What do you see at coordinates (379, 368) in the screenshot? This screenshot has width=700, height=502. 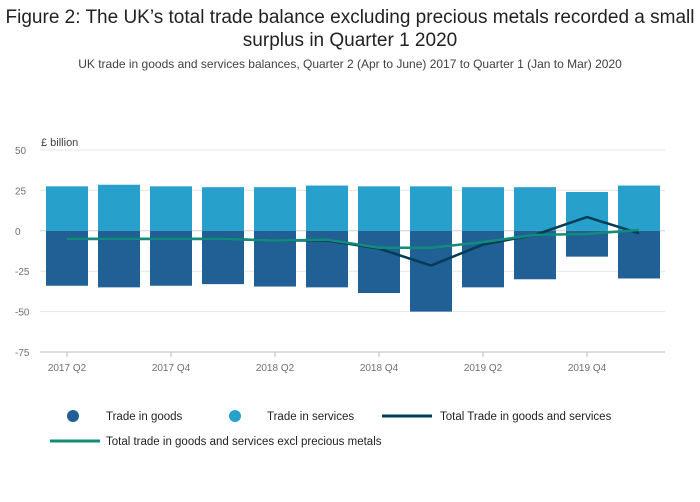 I see `x-tick-label: 2018 Q4` at bounding box center [379, 368].